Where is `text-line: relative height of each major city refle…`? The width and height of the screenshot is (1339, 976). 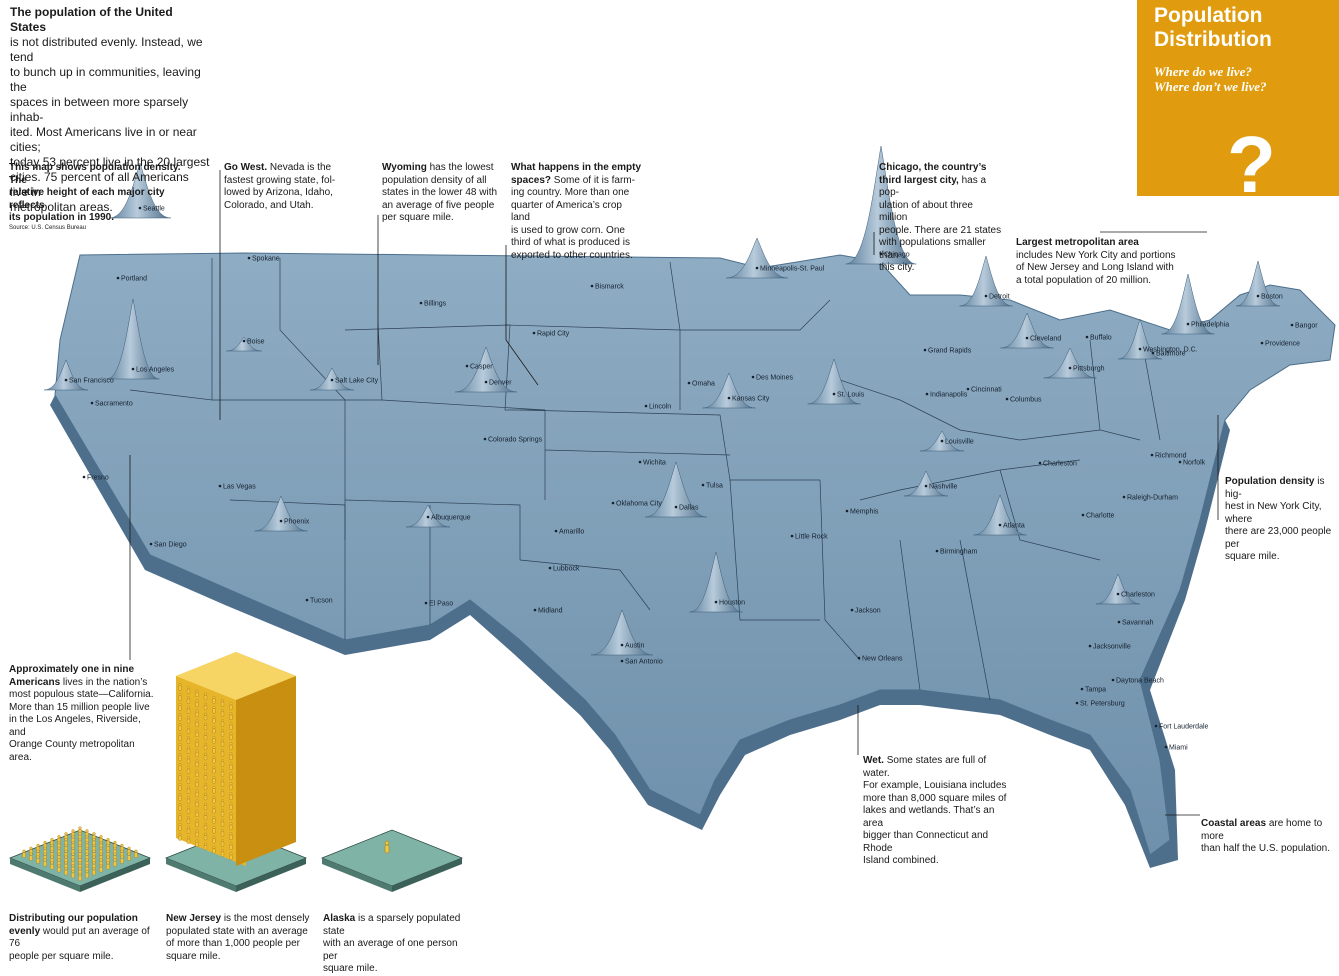 text-line: relative height of each major city refle… is located at coordinates (87, 199).